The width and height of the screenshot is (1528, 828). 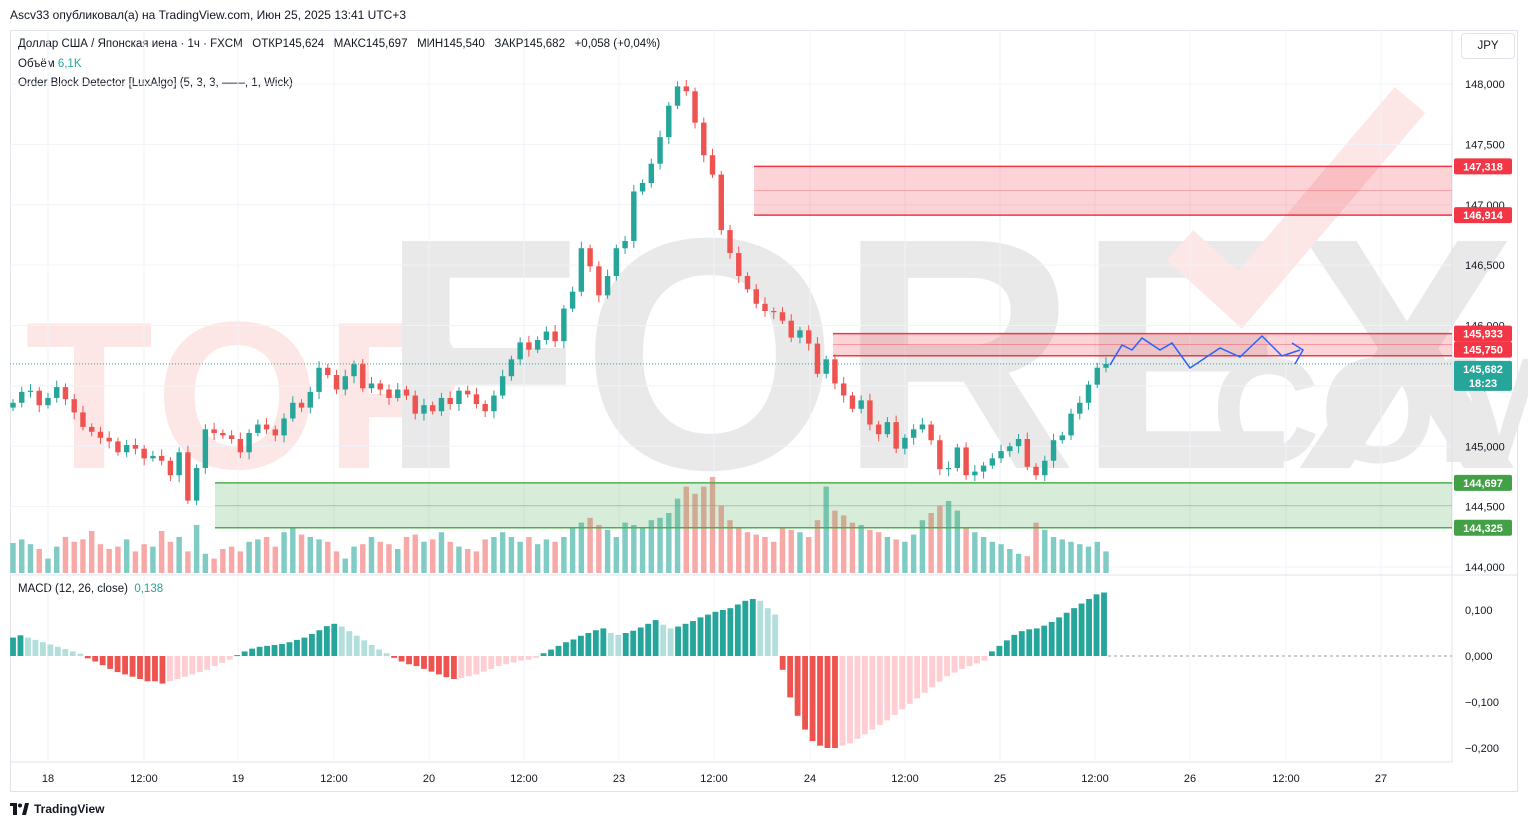 What do you see at coordinates (238, 779) in the screenshot?
I see `time-tick-label: 19` at bounding box center [238, 779].